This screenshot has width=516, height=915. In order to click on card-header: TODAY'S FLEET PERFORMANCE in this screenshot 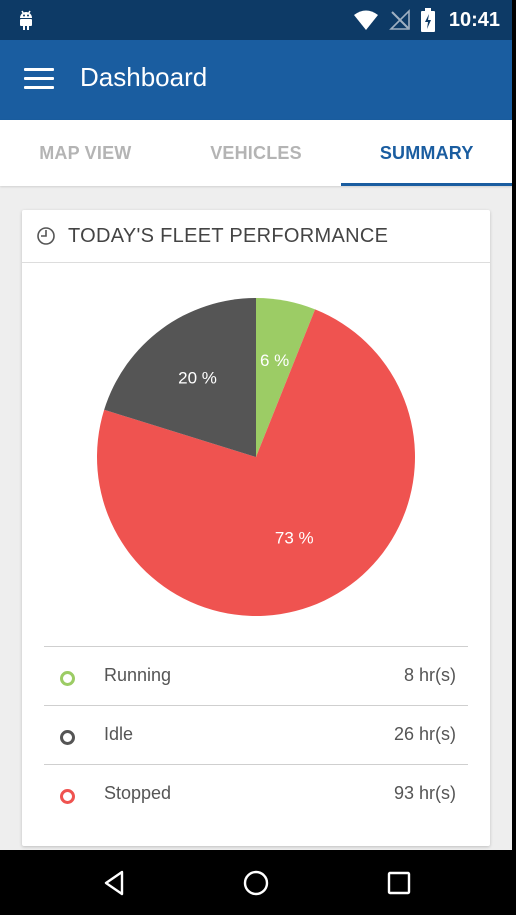, I will do `click(256, 236)`.